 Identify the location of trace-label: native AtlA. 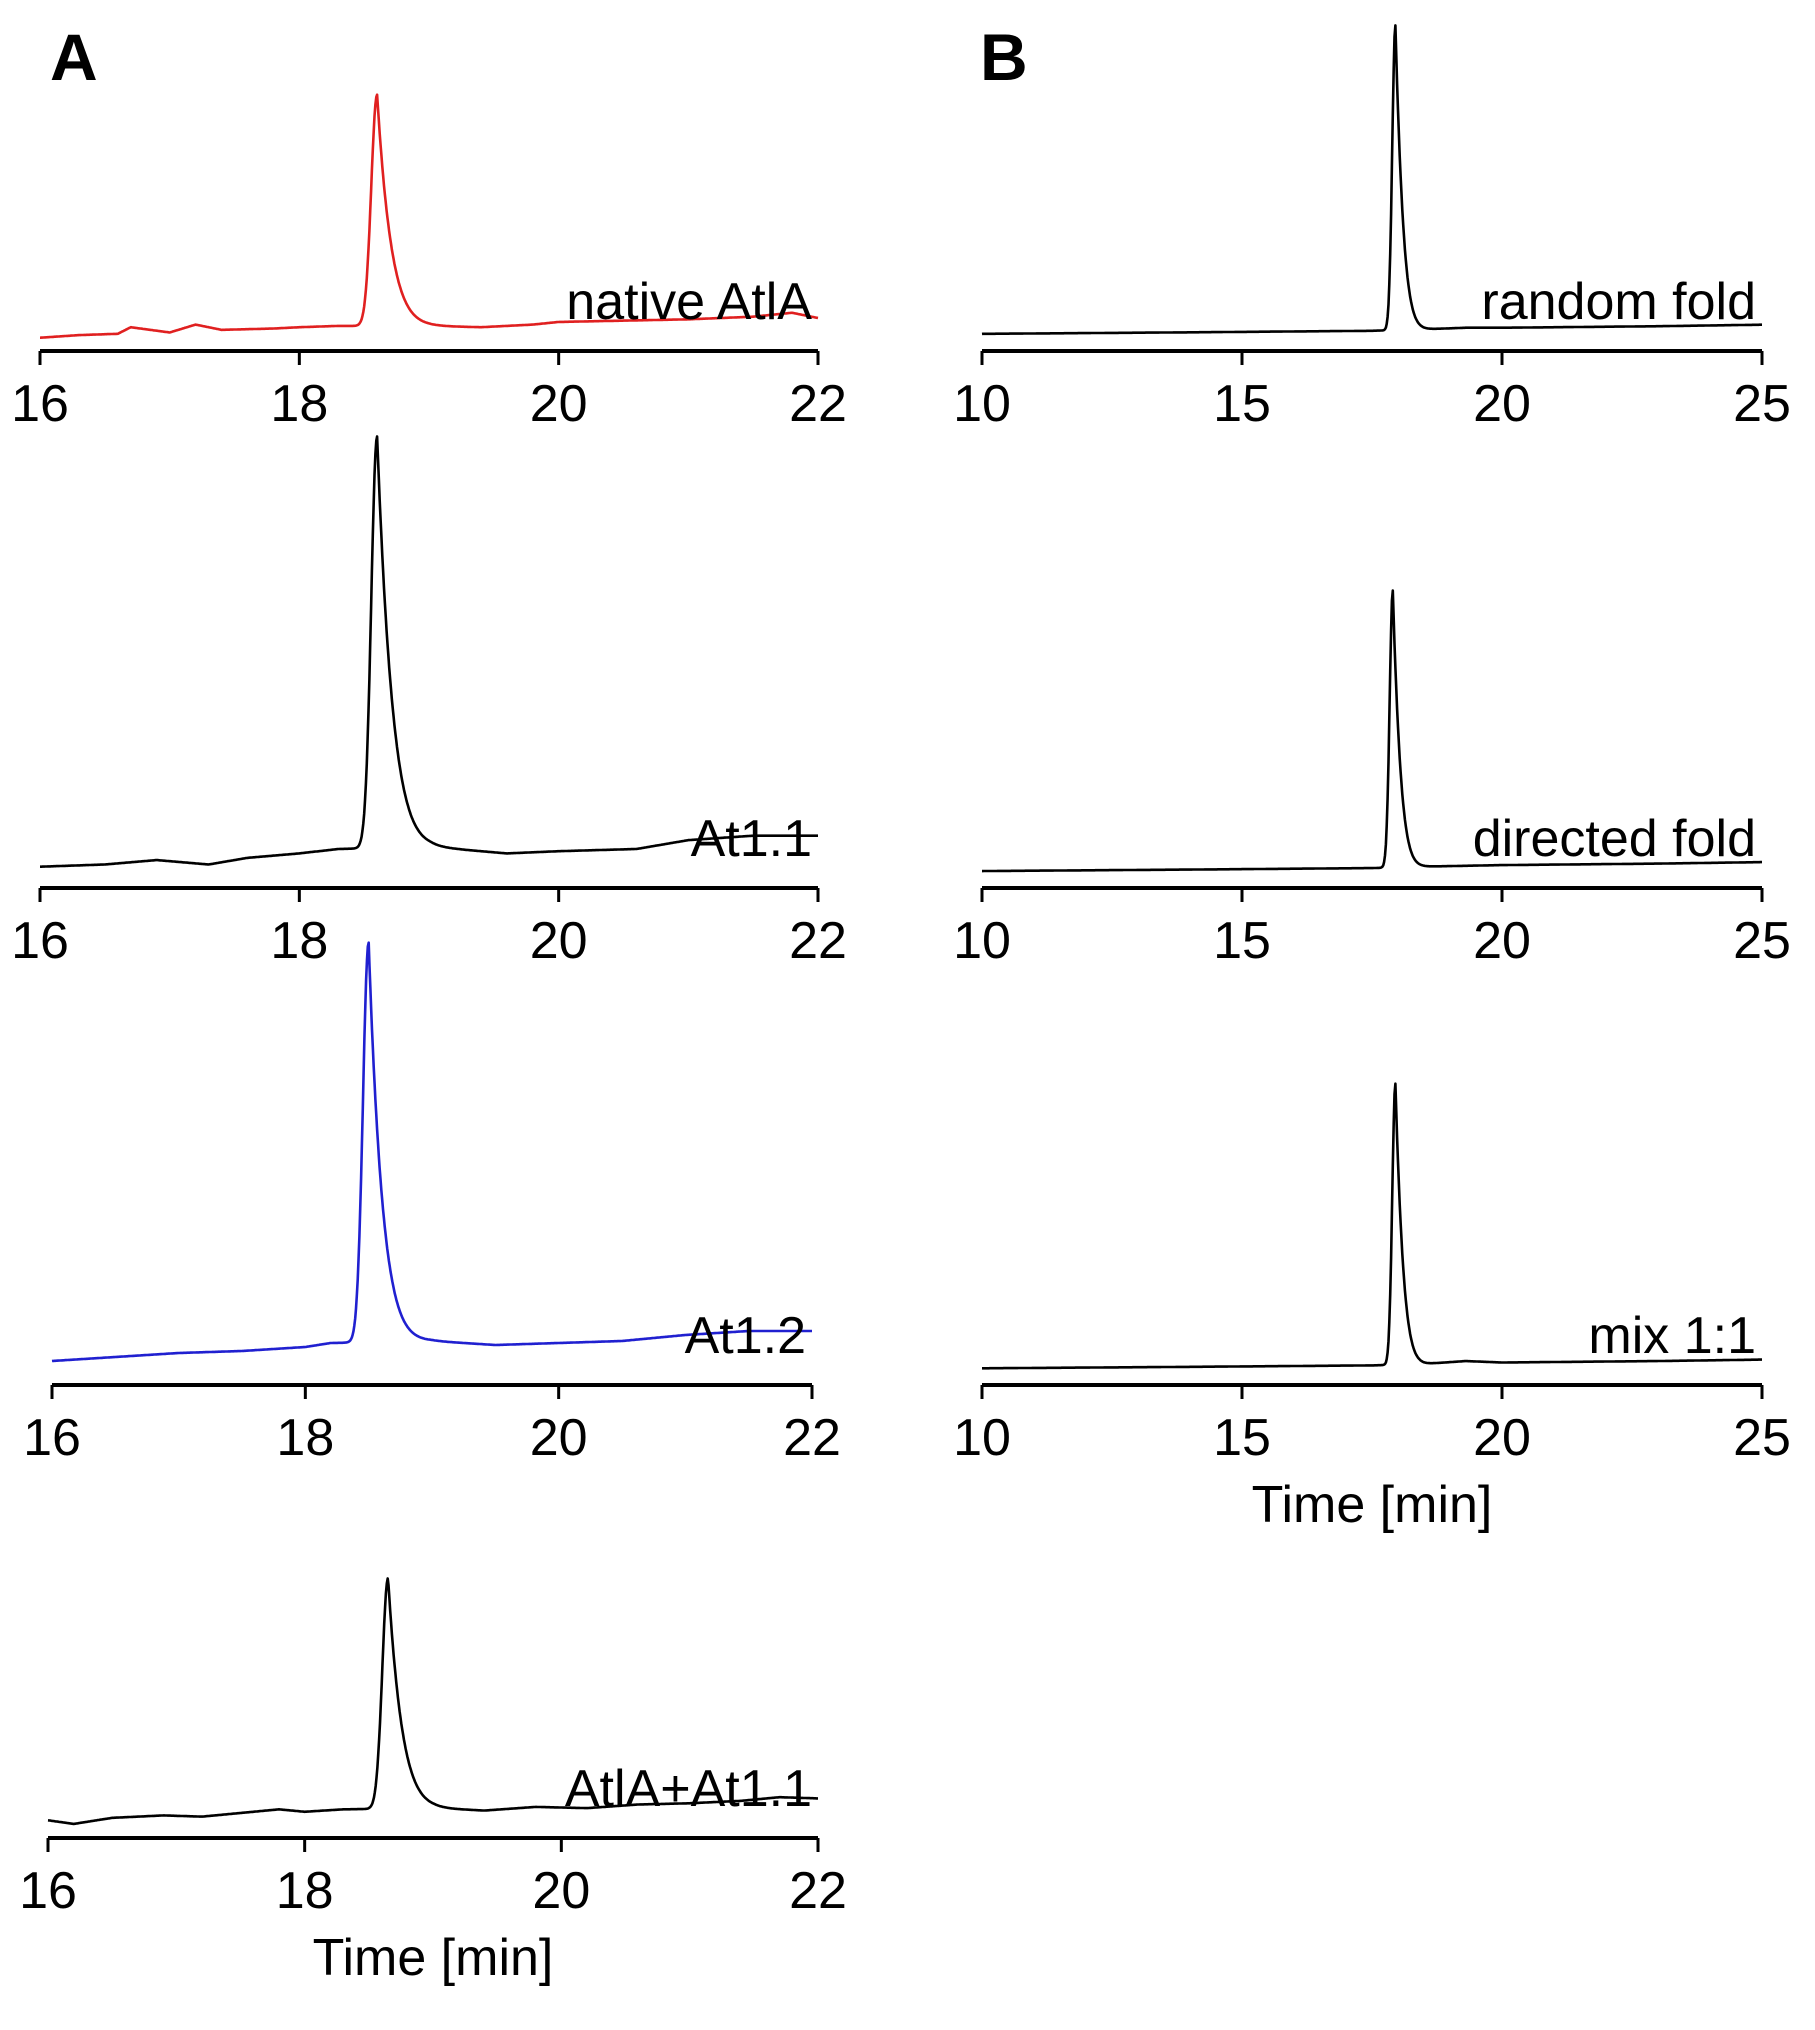
(689, 302).